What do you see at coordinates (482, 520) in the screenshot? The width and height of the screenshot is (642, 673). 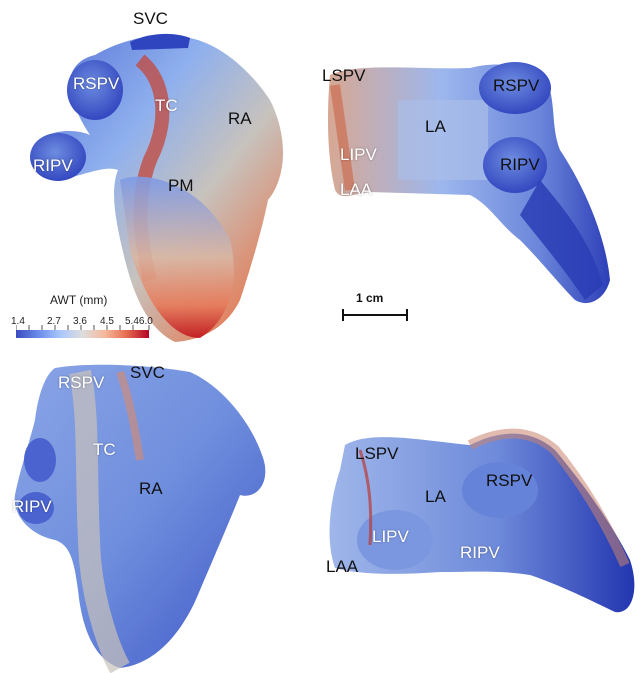 I see `panel-bottom-right-shape` at bounding box center [482, 520].